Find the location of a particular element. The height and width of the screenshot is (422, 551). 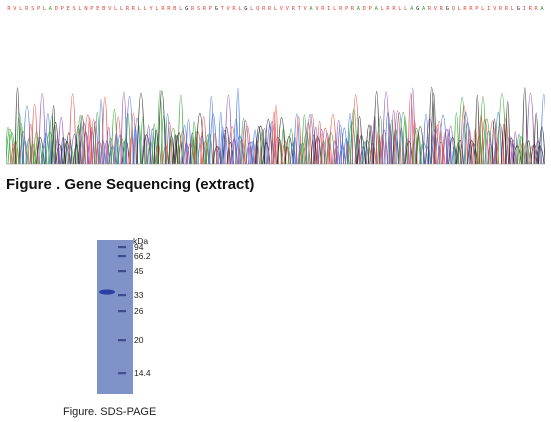

sequence-letter: G is located at coordinates (186, 9).